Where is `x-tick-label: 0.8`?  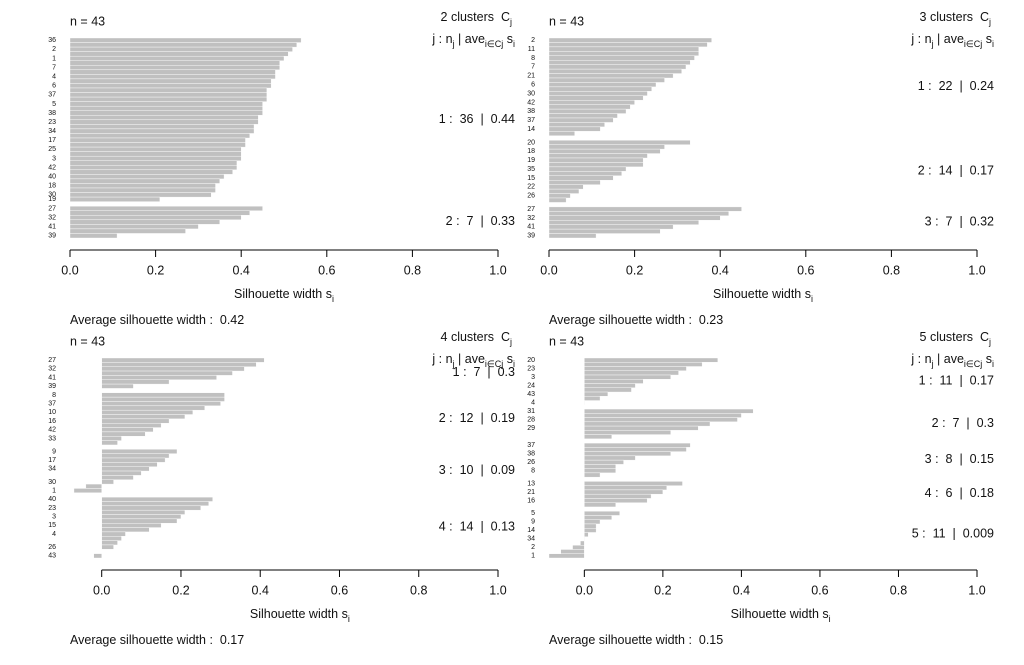 x-tick-label: 0.8 is located at coordinates (891, 270).